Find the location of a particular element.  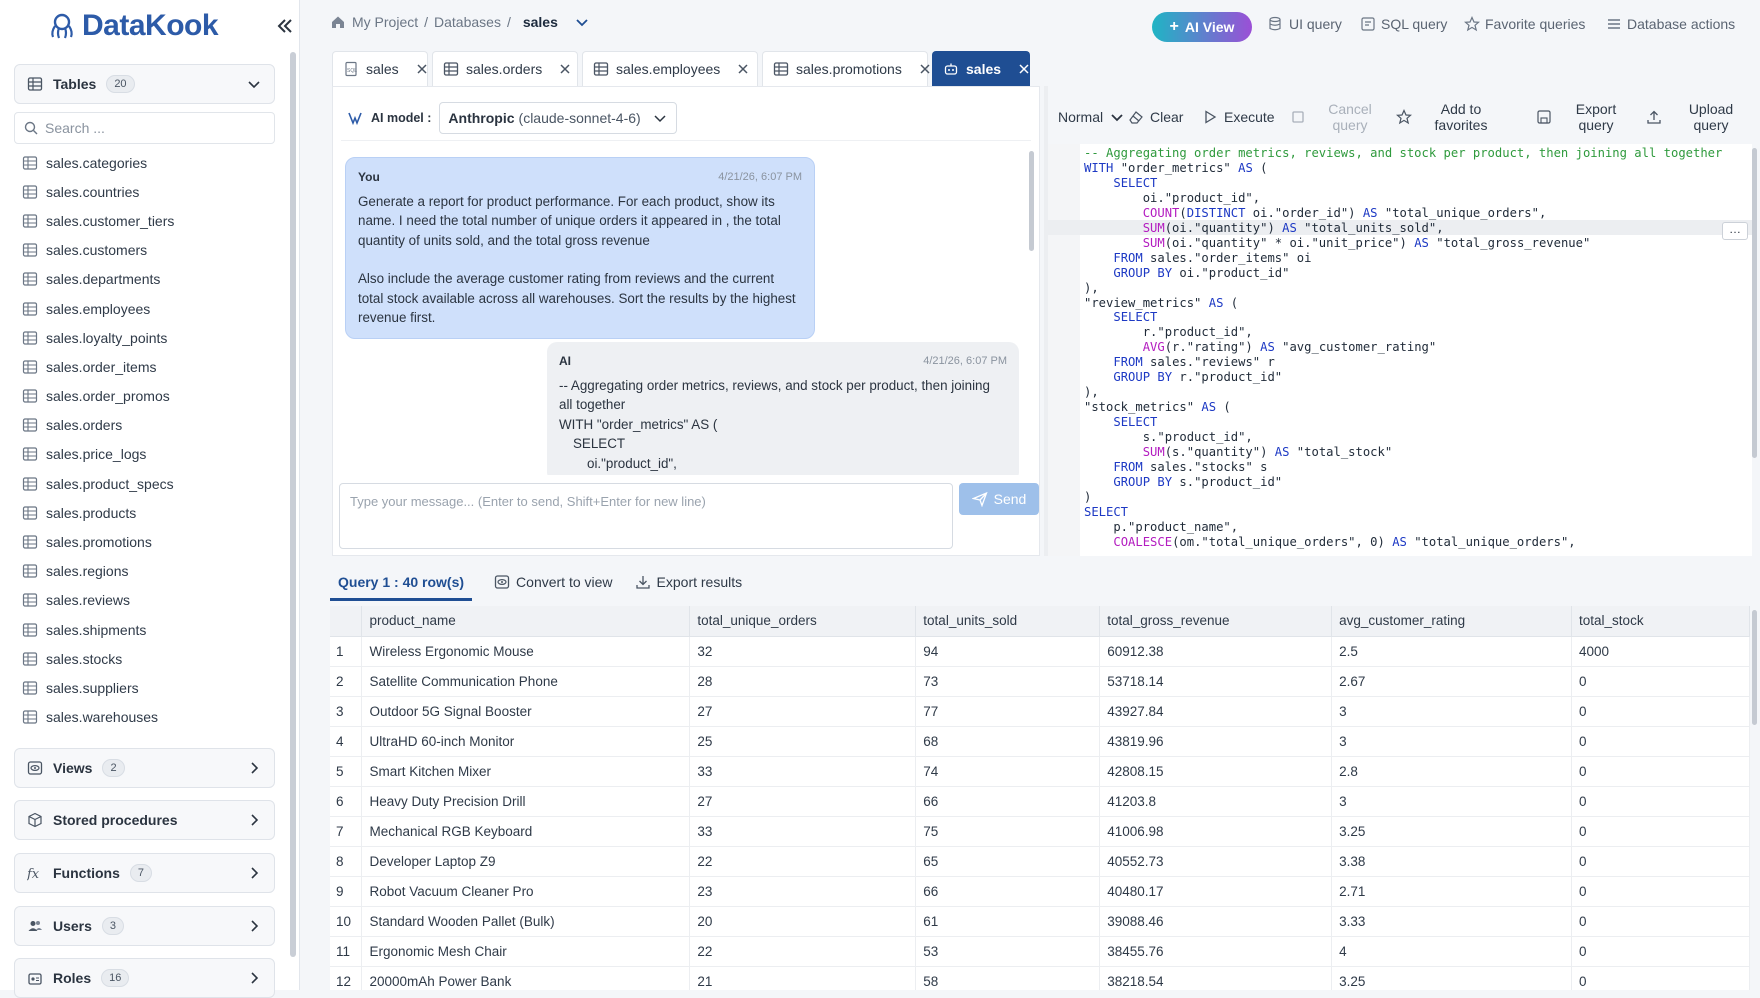

sidebar-table-item: sales.regions is located at coordinates (147, 571).